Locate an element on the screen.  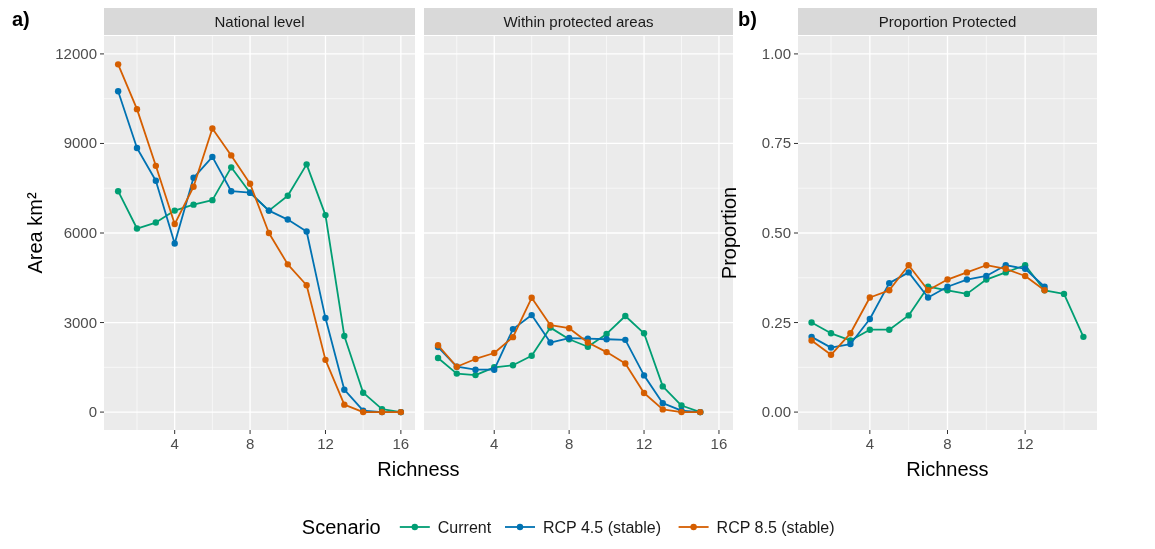
y-tick-label: 12000 is located at coordinates (76, 53).